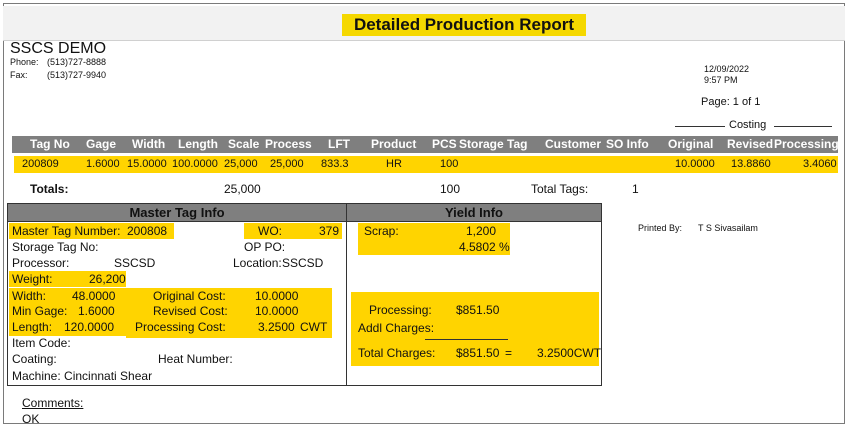  What do you see at coordinates (177, 213) in the screenshot?
I see `master-tag-heading: Master Tag Info` at bounding box center [177, 213].